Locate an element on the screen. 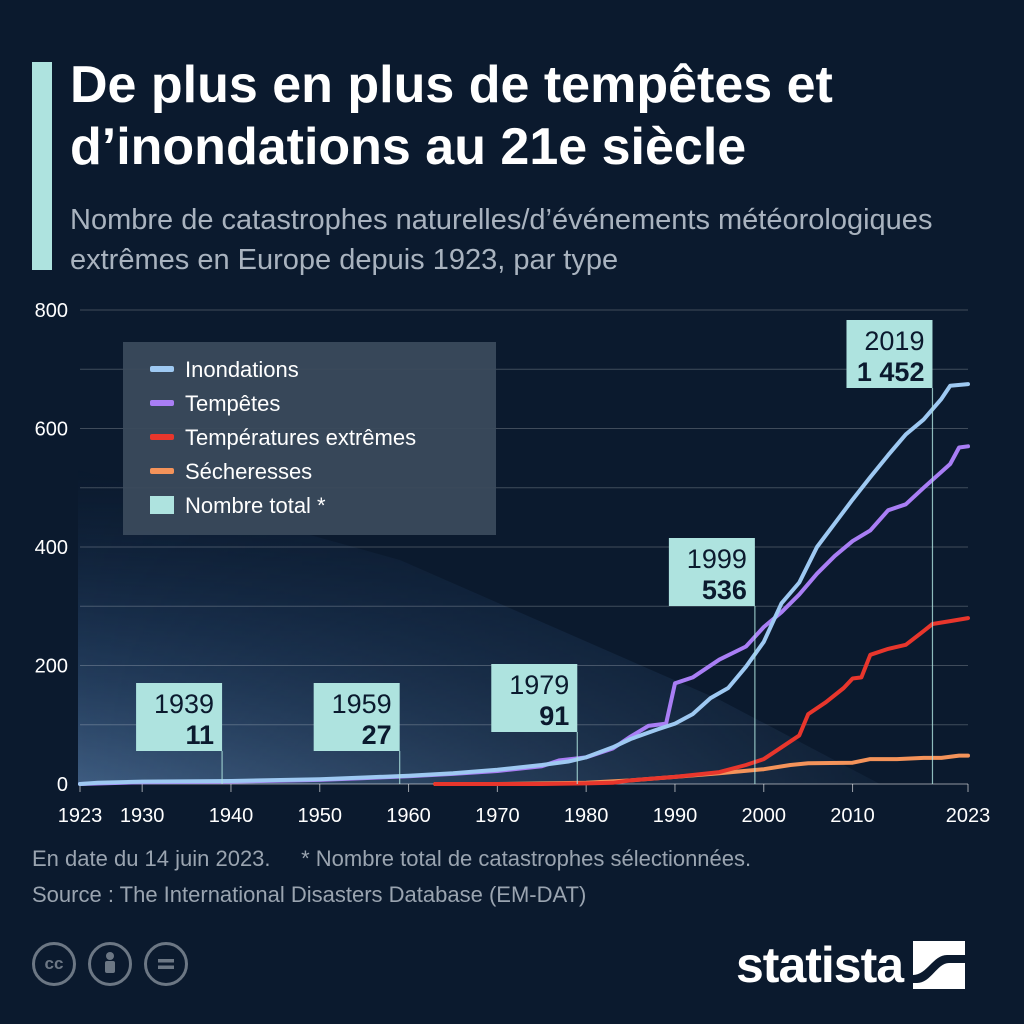 This screenshot has height=1024, width=1024. annotation-total: 1 452 is located at coordinates (891, 372).